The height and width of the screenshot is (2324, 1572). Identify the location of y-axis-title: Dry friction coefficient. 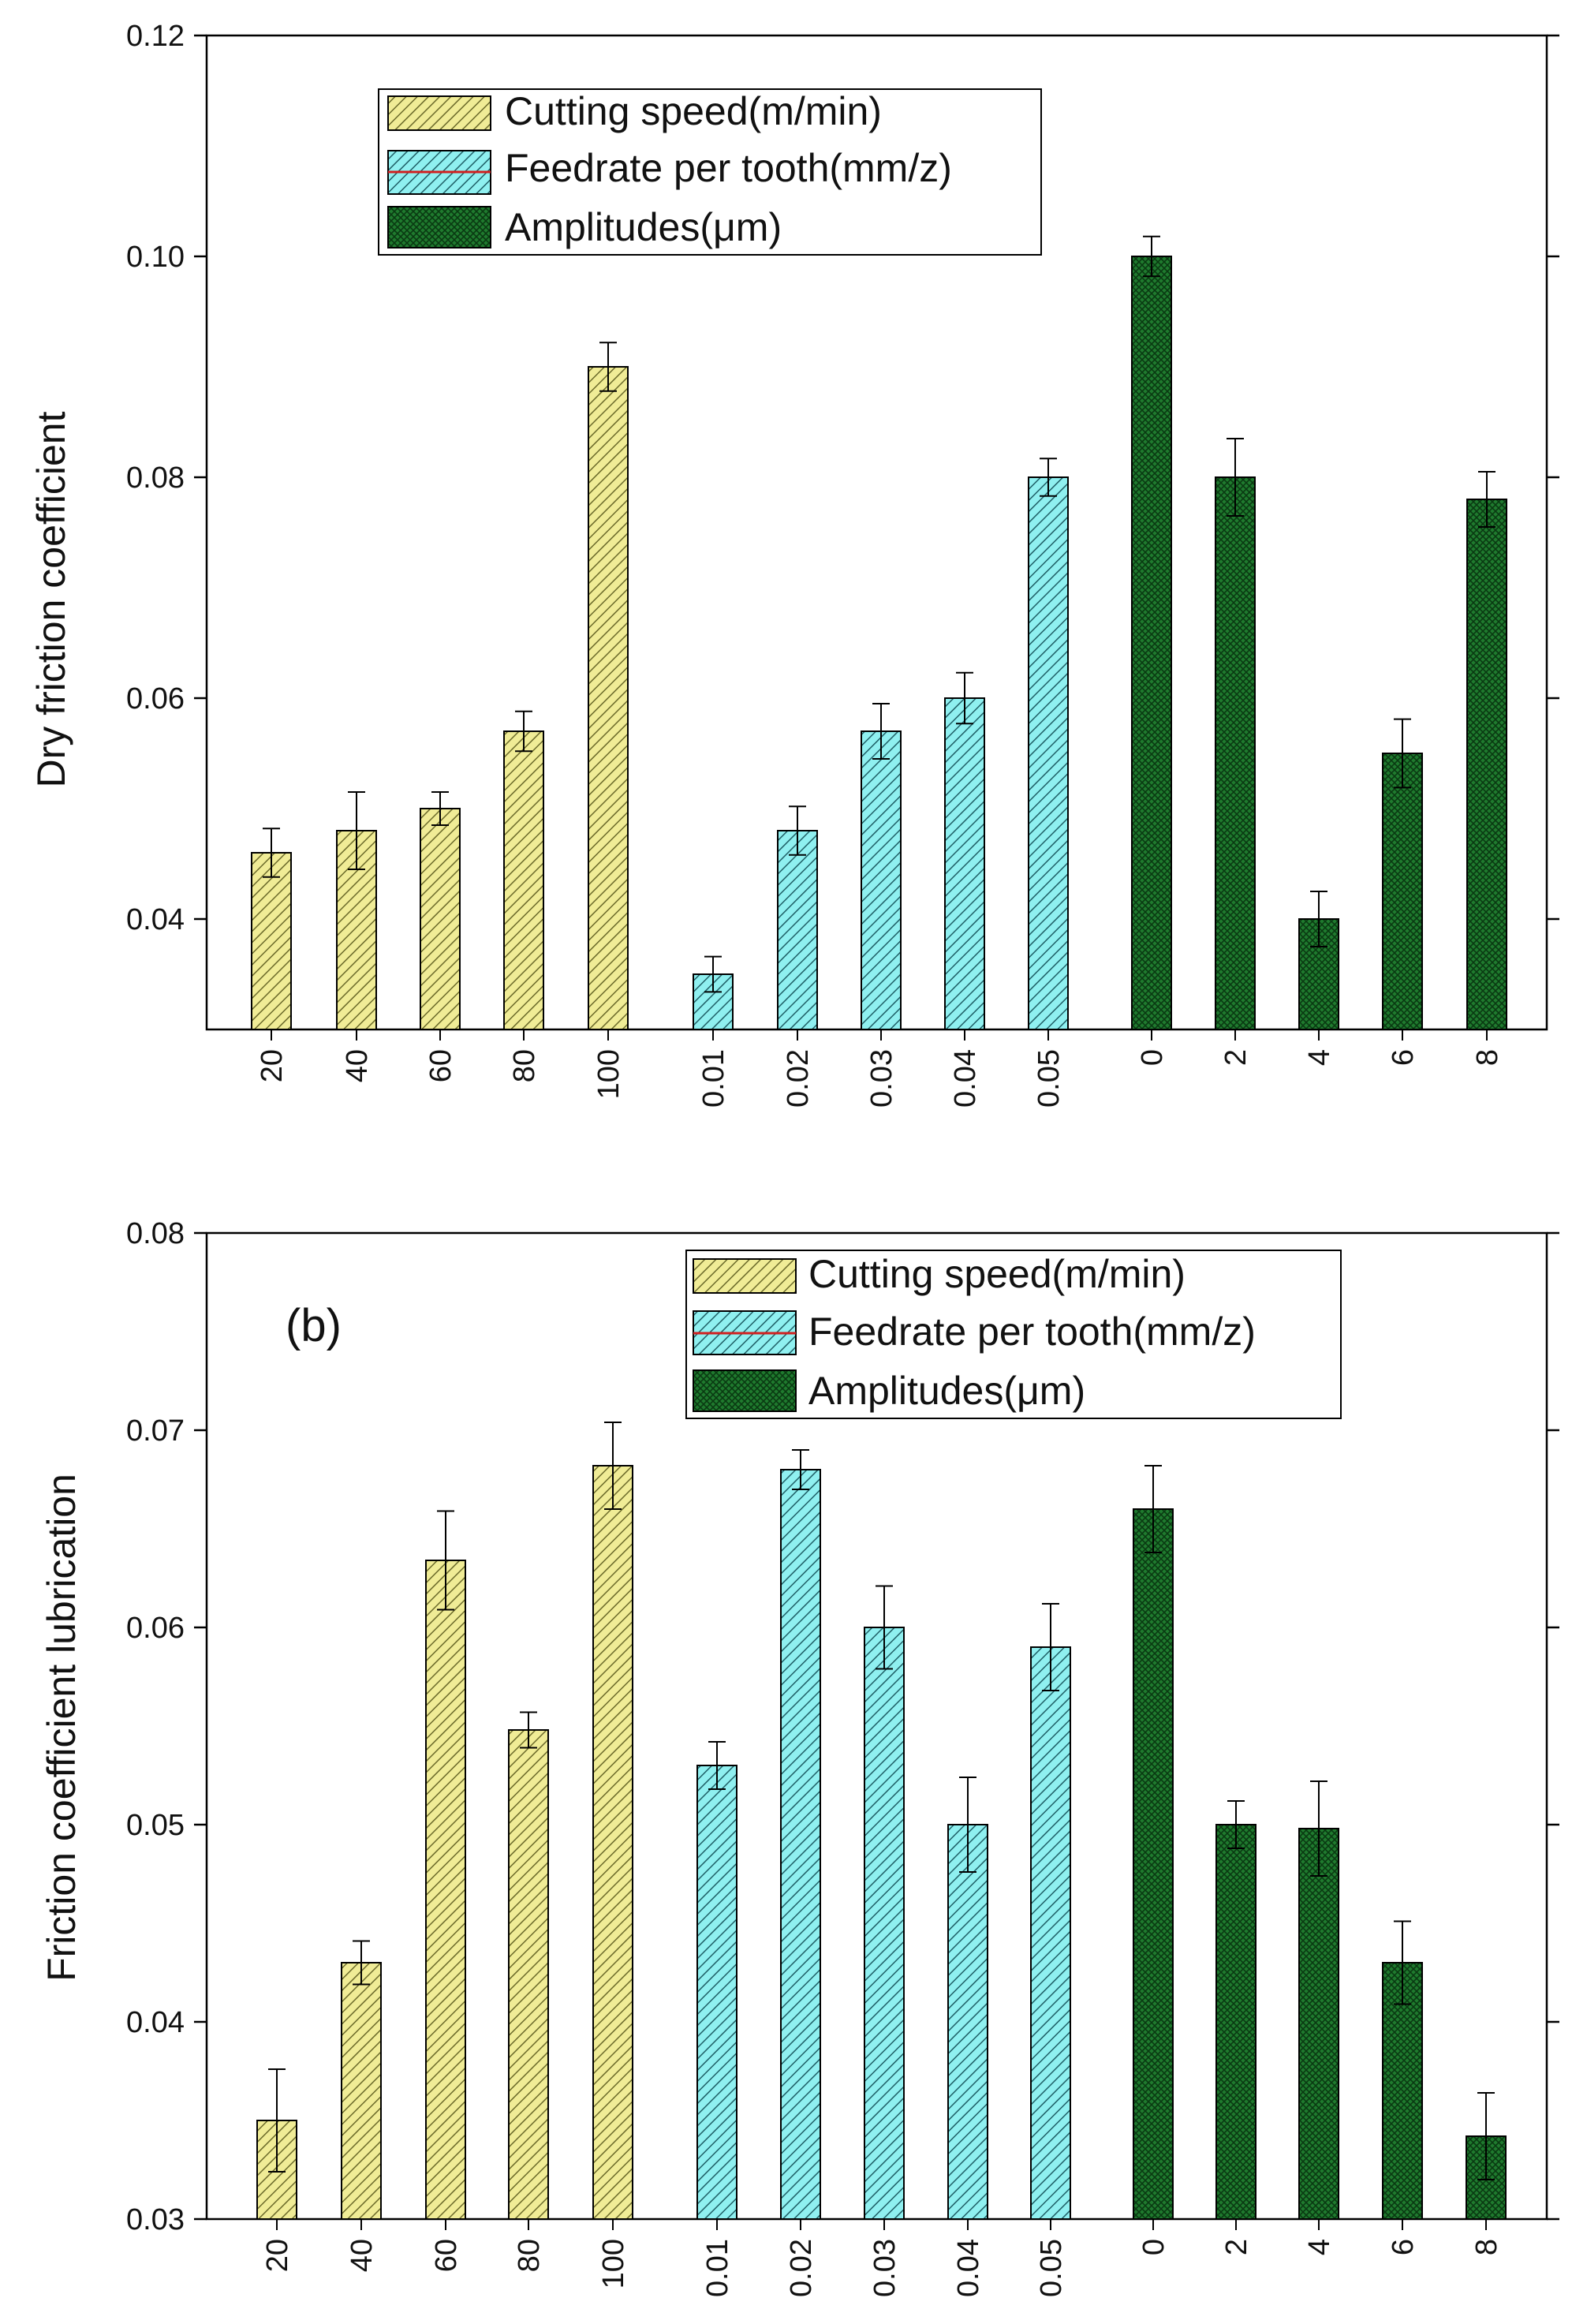
(51, 599).